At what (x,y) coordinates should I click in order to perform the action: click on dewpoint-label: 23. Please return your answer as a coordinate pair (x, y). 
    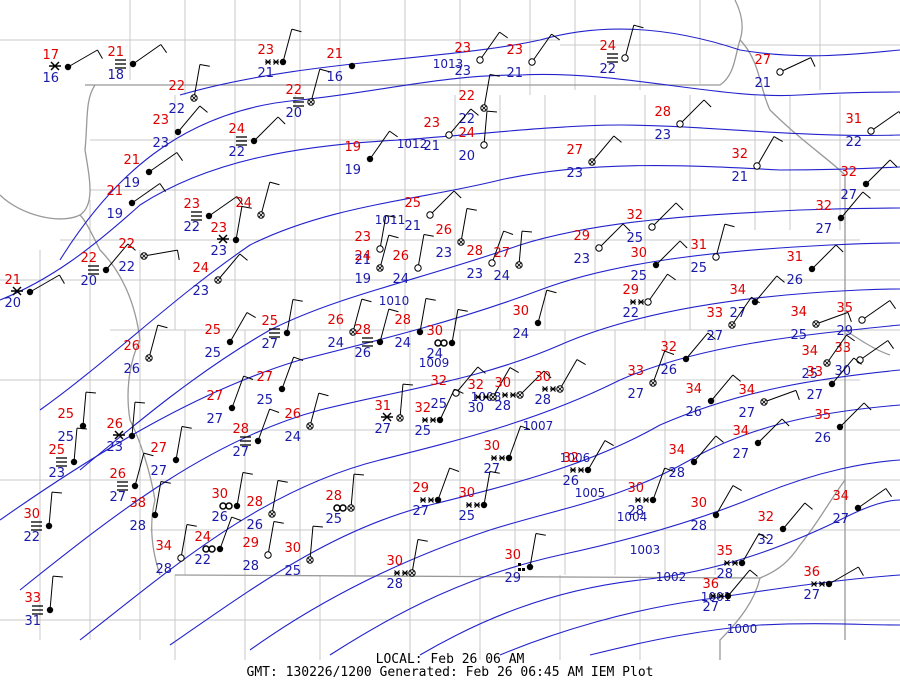
    Looking at the image, I should click on (574, 173).